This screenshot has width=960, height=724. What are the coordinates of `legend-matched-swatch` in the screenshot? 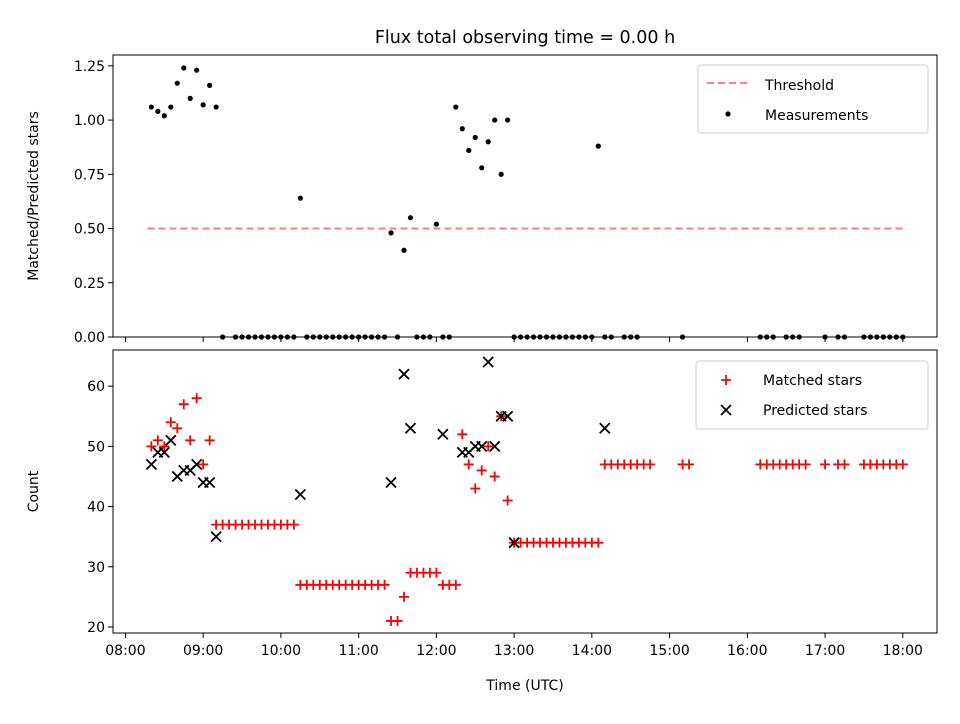 It's located at (726, 380).